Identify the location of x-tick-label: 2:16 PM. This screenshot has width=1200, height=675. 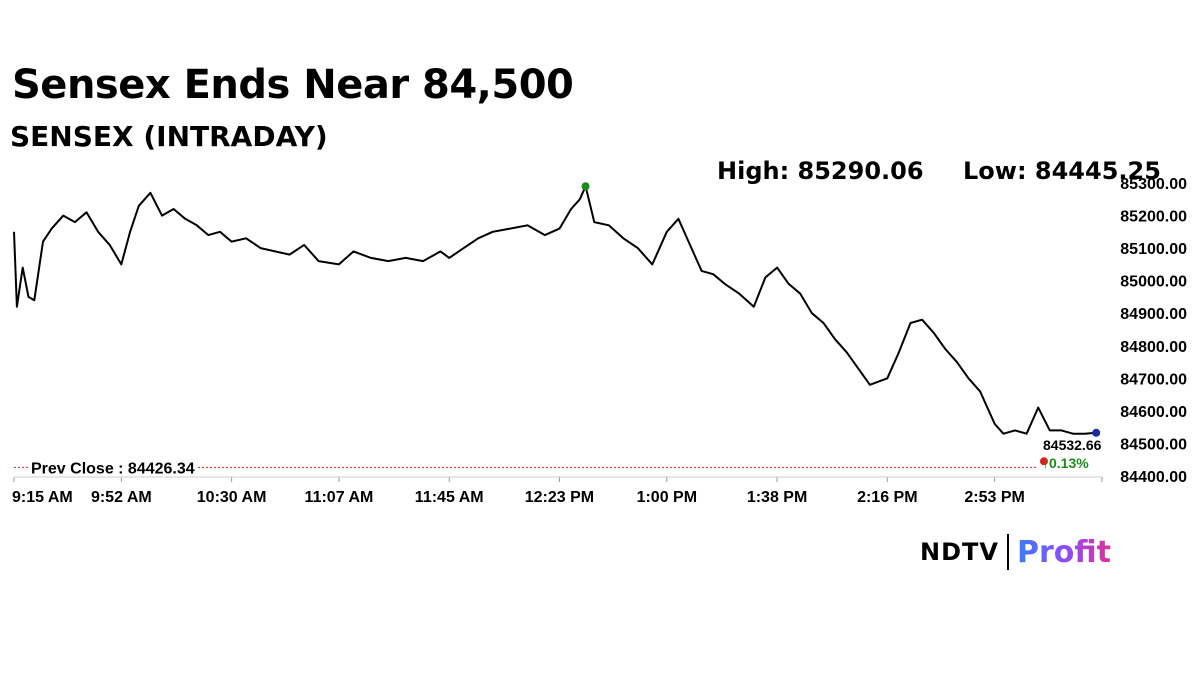
(887, 497).